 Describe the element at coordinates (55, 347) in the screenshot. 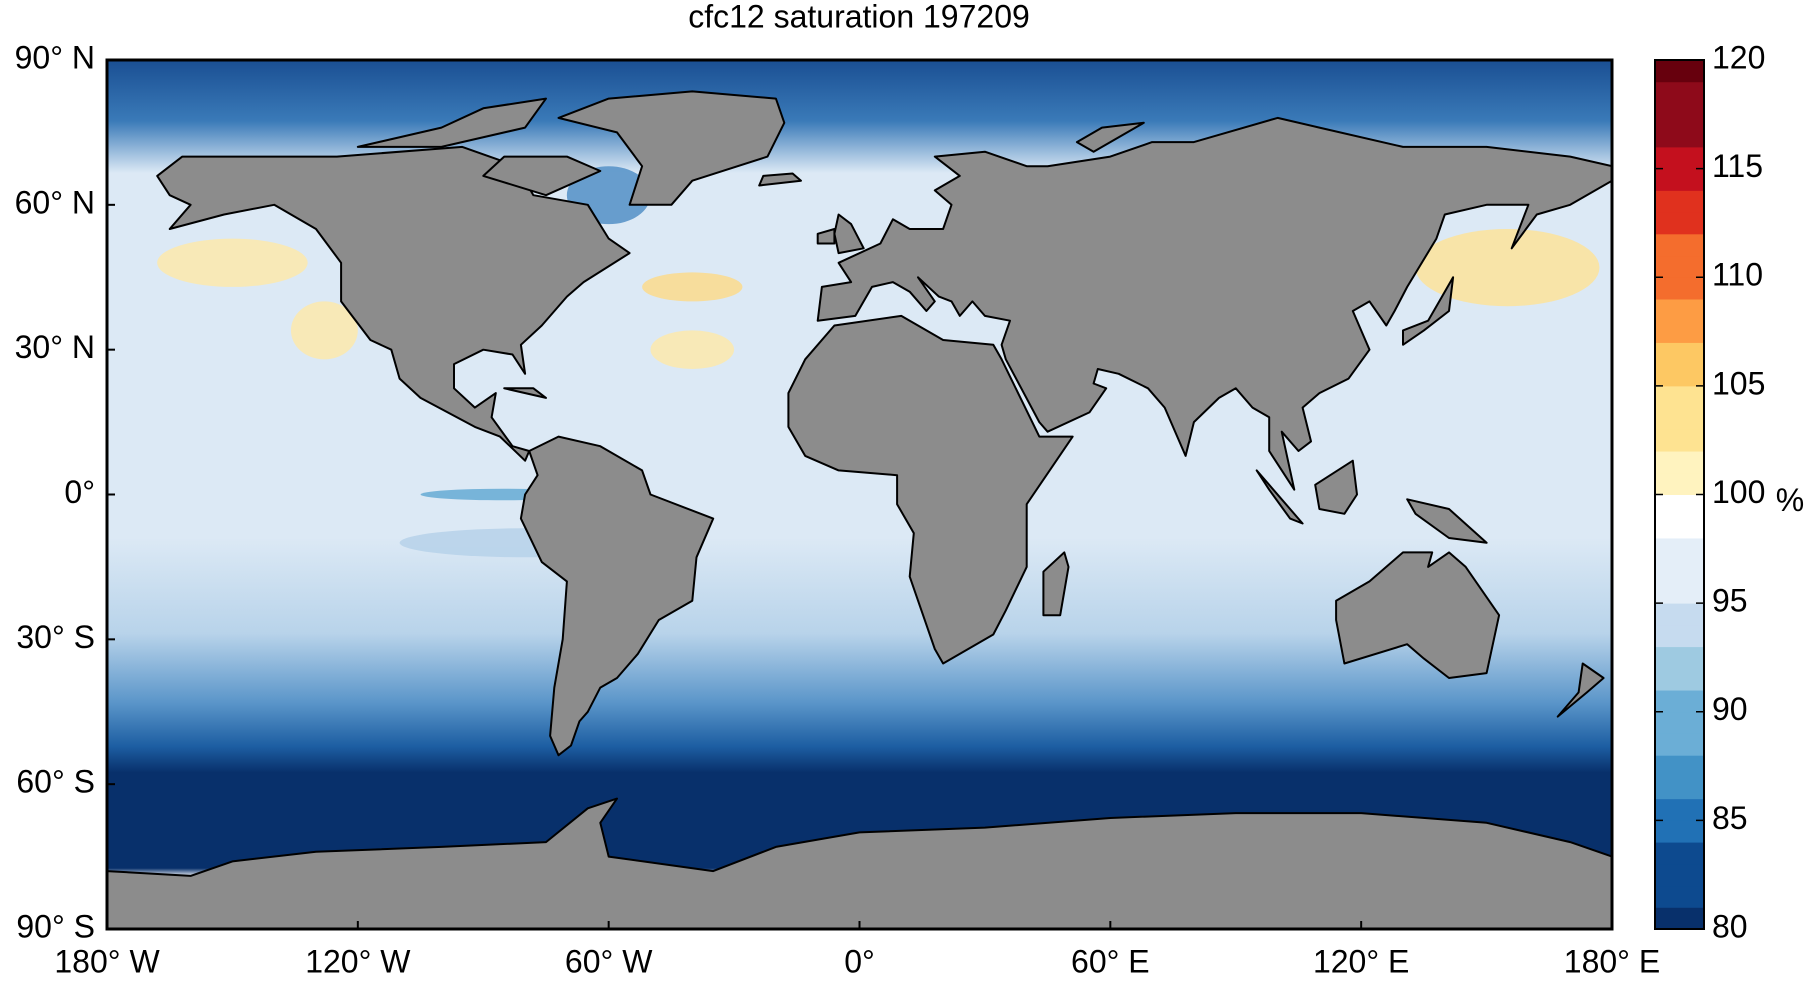

I see `lat-tick-label: 30° N` at that location.